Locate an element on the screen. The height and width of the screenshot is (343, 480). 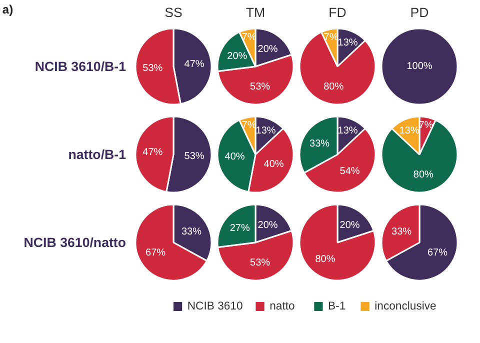
legend-label: B-1 is located at coordinates (337, 306).